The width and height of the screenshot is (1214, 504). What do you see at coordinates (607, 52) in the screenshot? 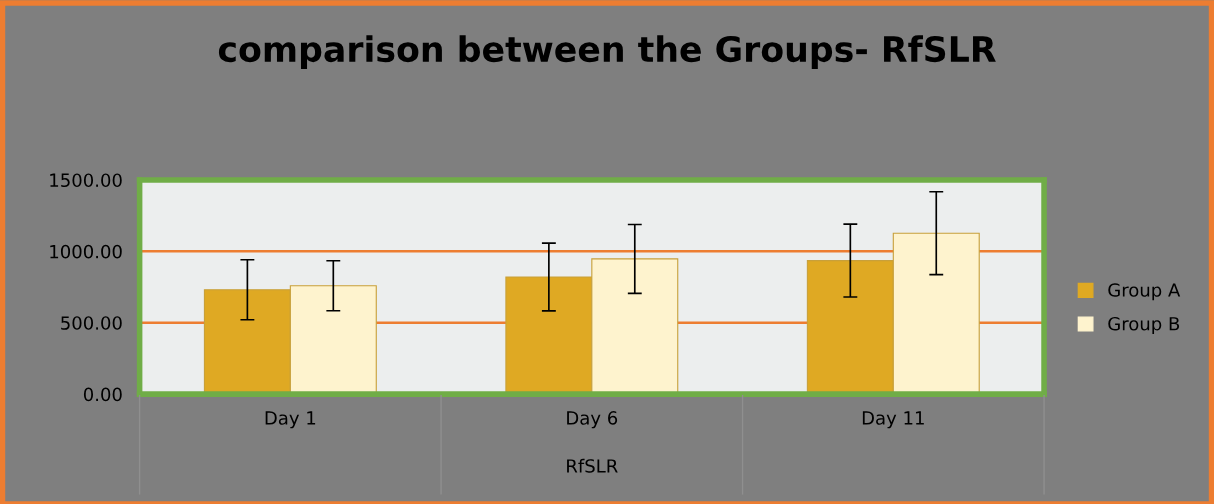
I see `chart-title: comparison between the Groups- RfSLR` at bounding box center [607, 52].